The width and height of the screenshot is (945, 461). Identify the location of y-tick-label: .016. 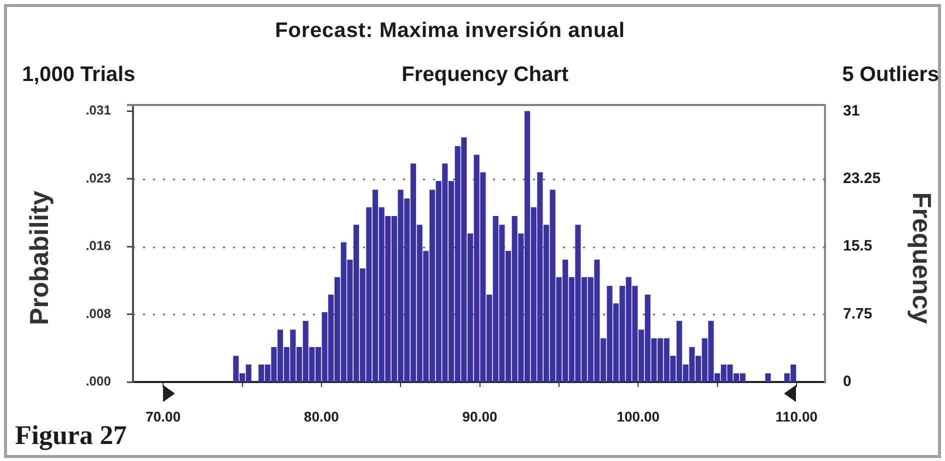
(98, 246).